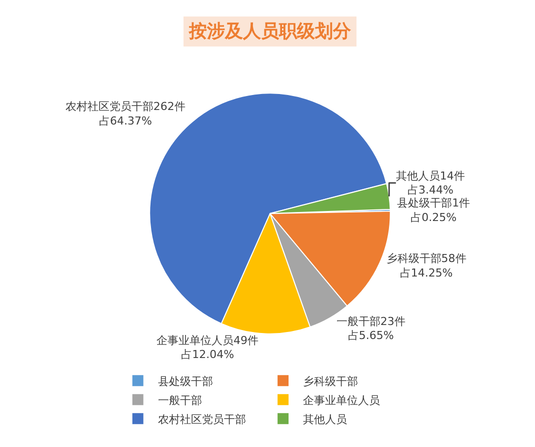 Image resolution: width=535 pixels, height=447 pixels. I want to click on legend-label: 其他人员, so click(325, 419).